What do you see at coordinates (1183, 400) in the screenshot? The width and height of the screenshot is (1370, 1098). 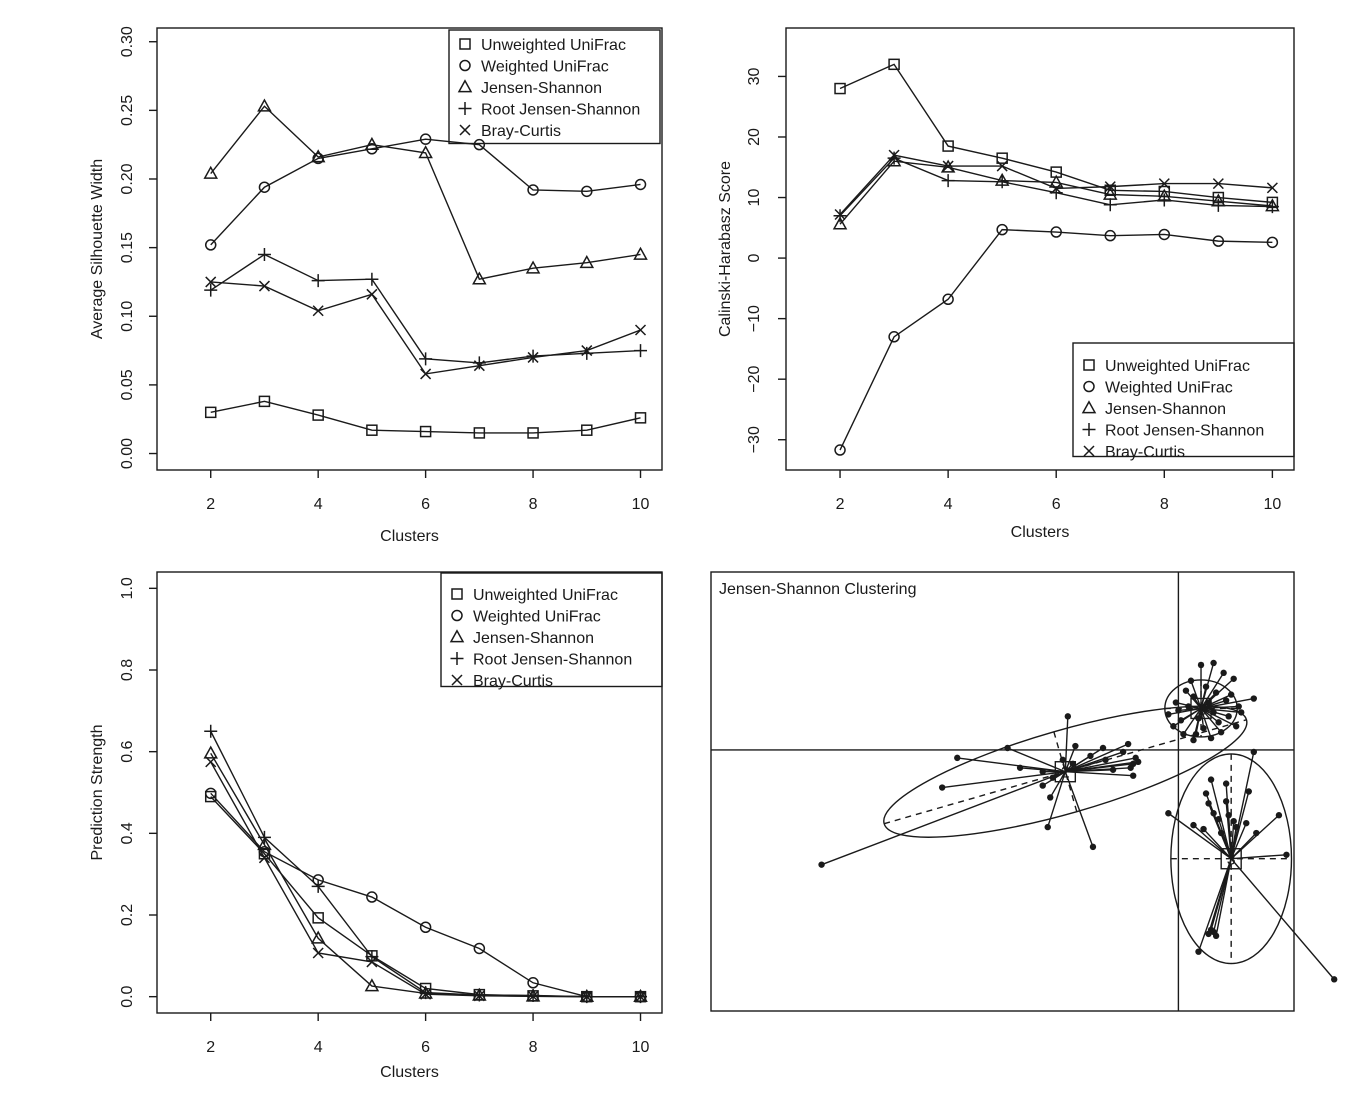 I see `legend-box` at bounding box center [1183, 400].